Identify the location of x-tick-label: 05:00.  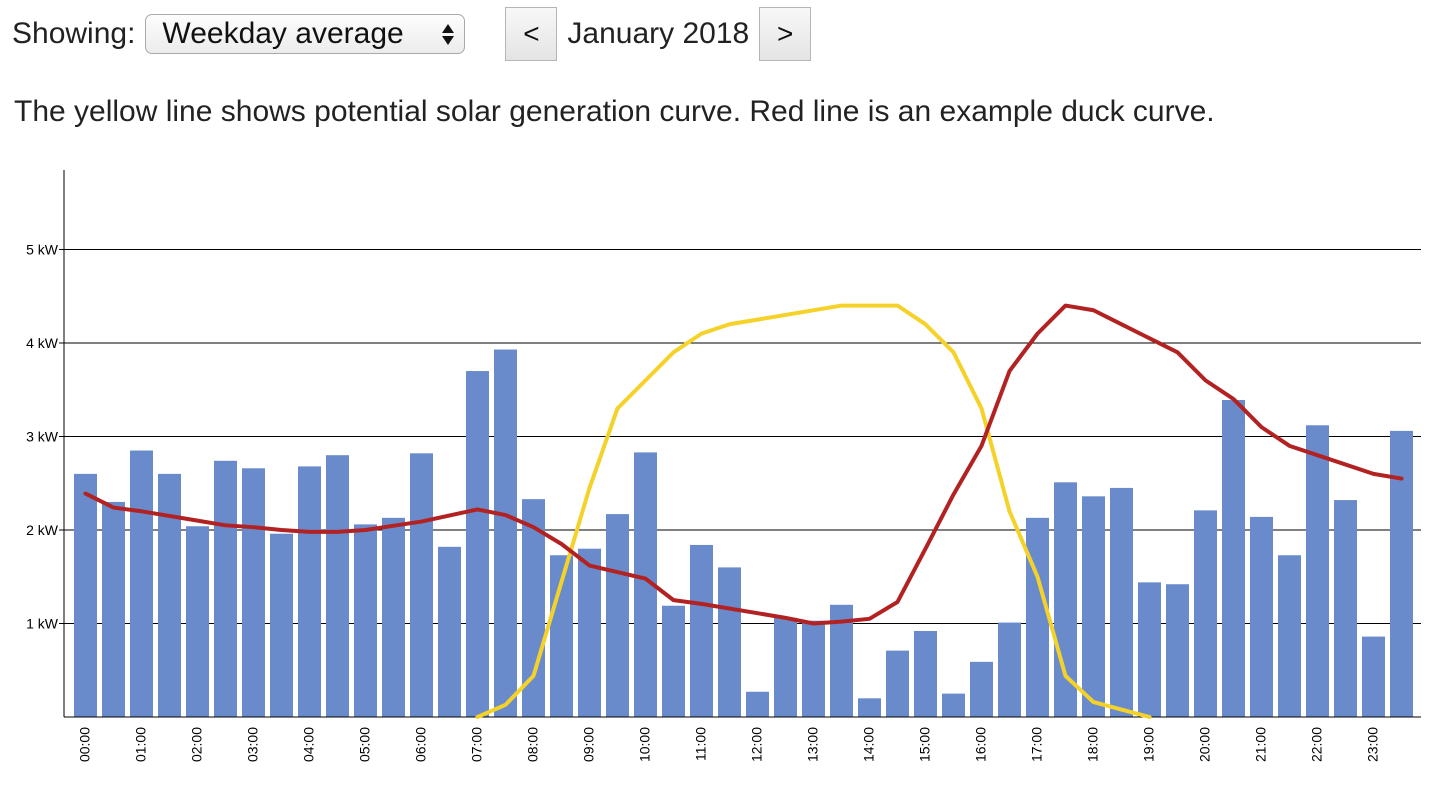
(365, 744).